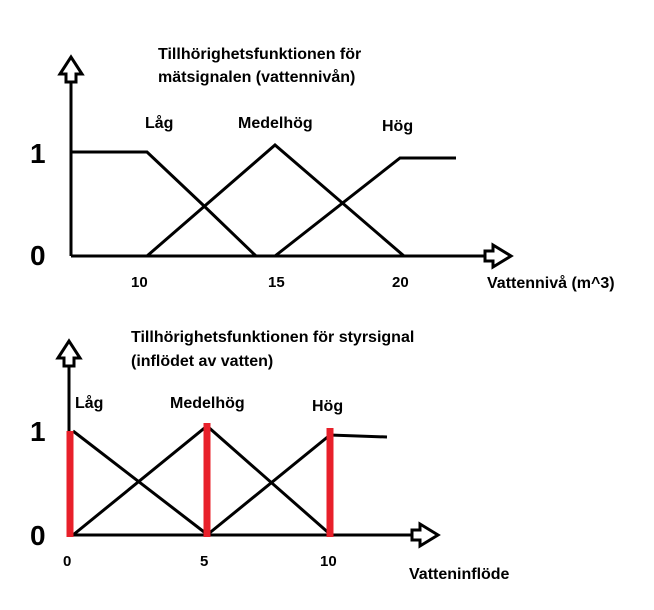 Image resolution: width=654 pixels, height=610 pixels. What do you see at coordinates (164, 204) in the screenshot?
I see `diagram1-mf-low` at bounding box center [164, 204].